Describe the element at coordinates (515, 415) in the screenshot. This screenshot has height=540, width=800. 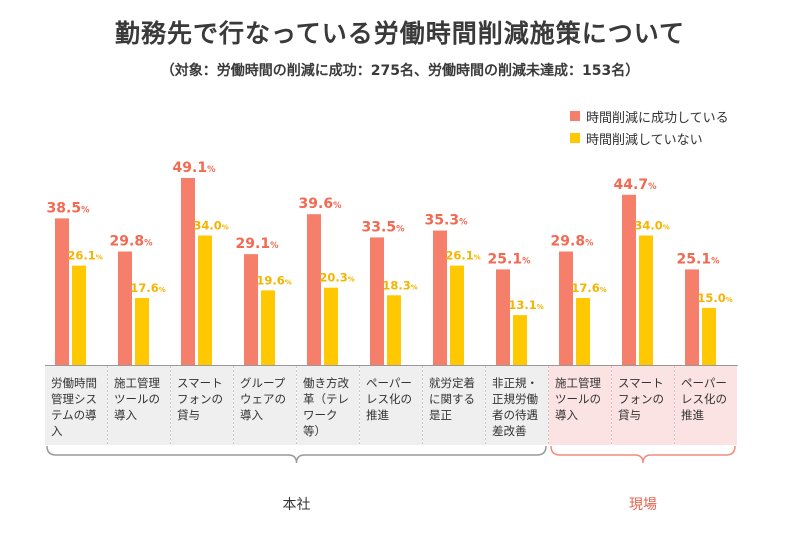
I see `category-label: 者の待遇` at that location.